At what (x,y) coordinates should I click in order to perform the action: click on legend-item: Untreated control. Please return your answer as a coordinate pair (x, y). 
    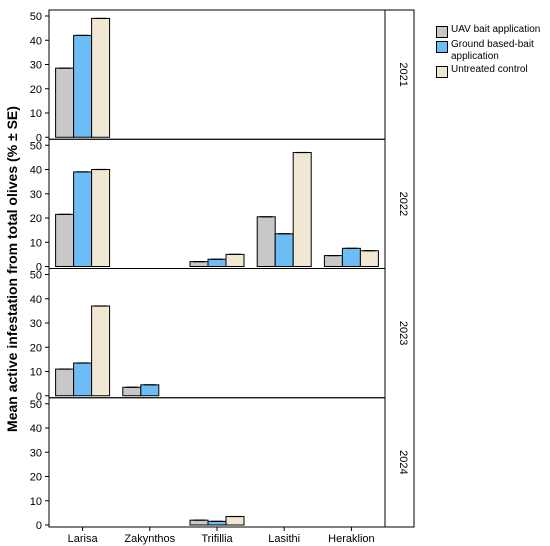
    Looking at the image, I should click on (493, 71).